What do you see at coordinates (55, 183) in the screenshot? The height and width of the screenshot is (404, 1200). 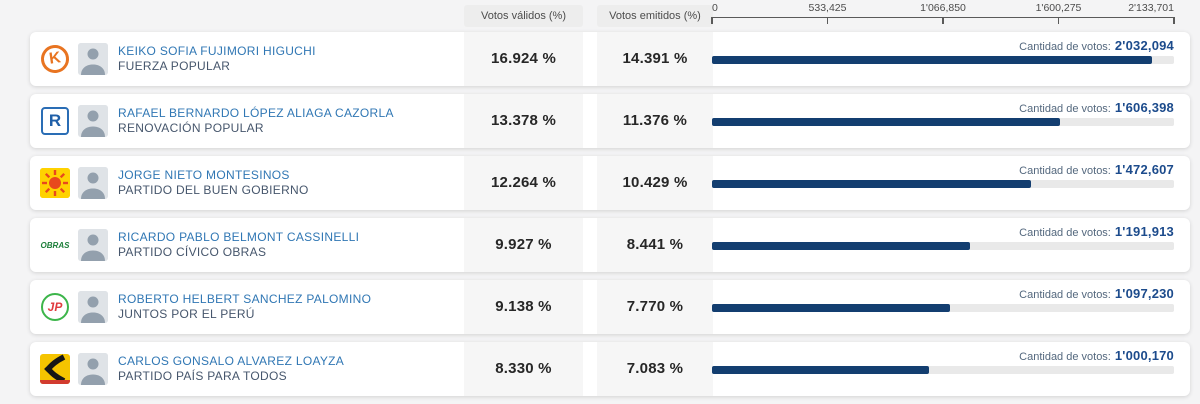 I see `buen-gobierno-sun-logo` at bounding box center [55, 183].